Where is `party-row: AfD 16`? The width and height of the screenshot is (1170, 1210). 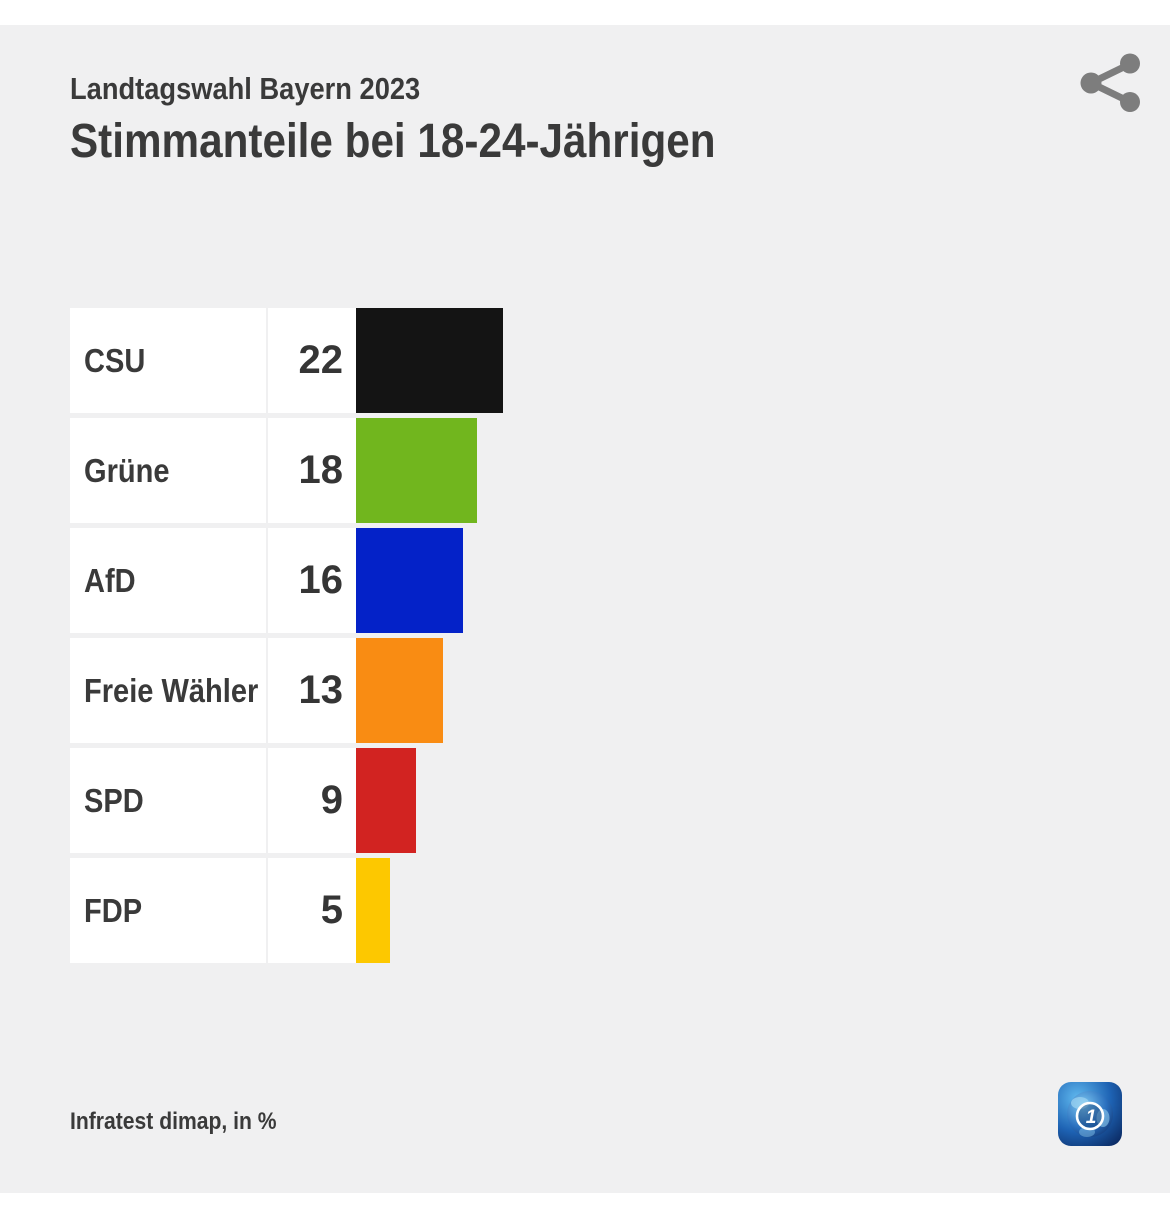 party-row: AfD 16 is located at coordinates (286, 580).